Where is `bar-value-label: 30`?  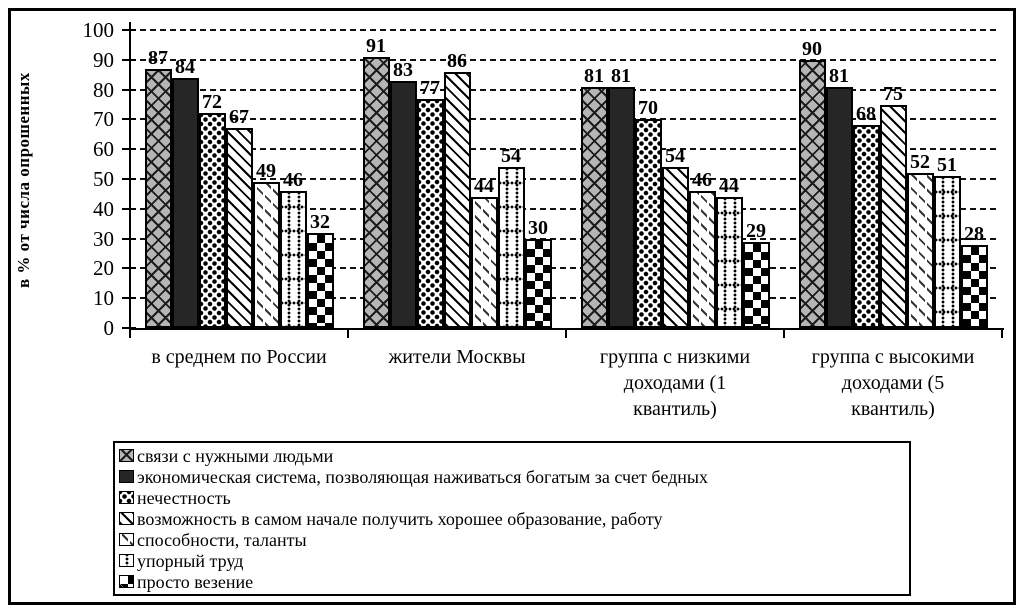
bar-value-label: 30 is located at coordinates (538, 227).